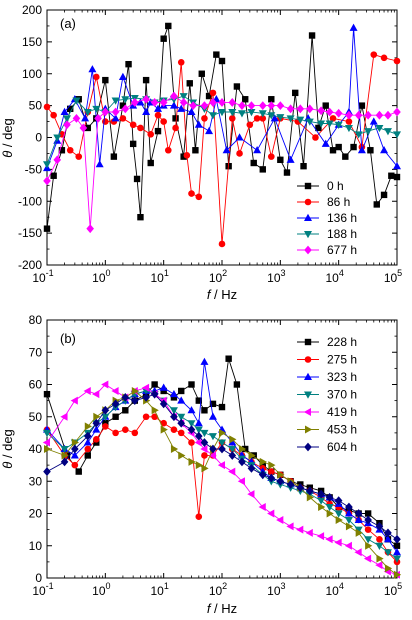 This screenshot has height=620, width=412. Describe the element at coordinates (342, 395) in the screenshot. I see `legend-label: 370 h` at that location.